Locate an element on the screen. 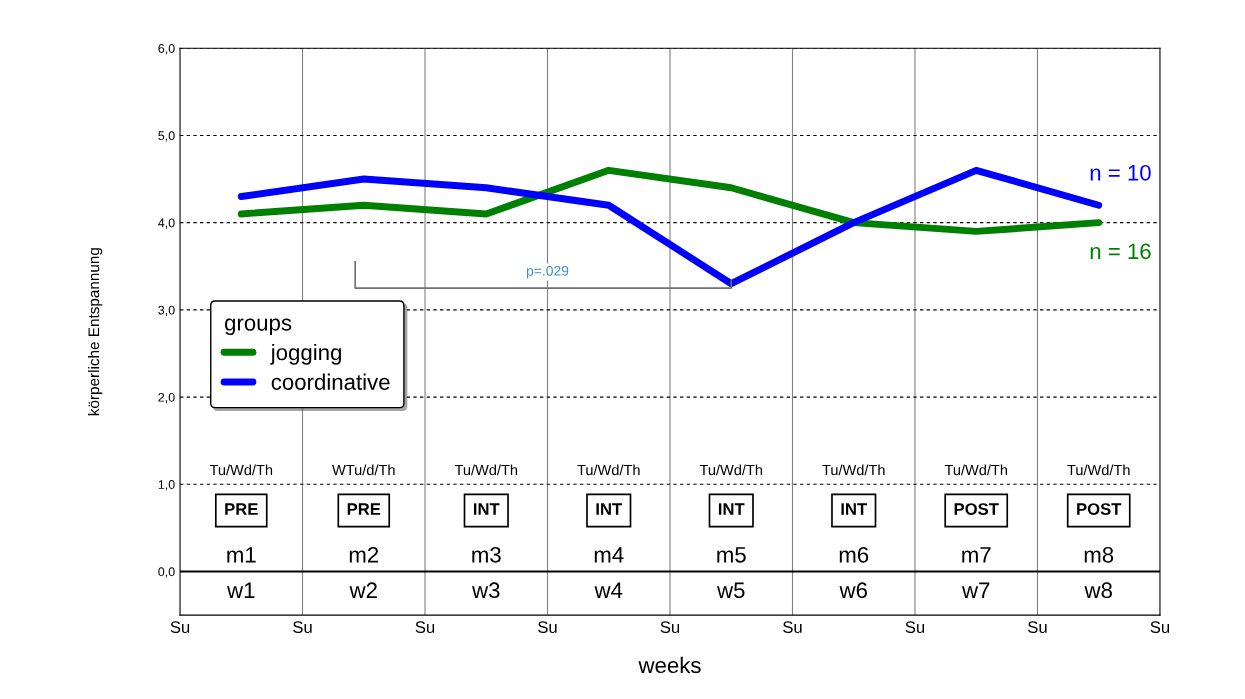 The height and width of the screenshot is (699, 1245). y-tick-label: 2,0 is located at coordinates (166, 398).